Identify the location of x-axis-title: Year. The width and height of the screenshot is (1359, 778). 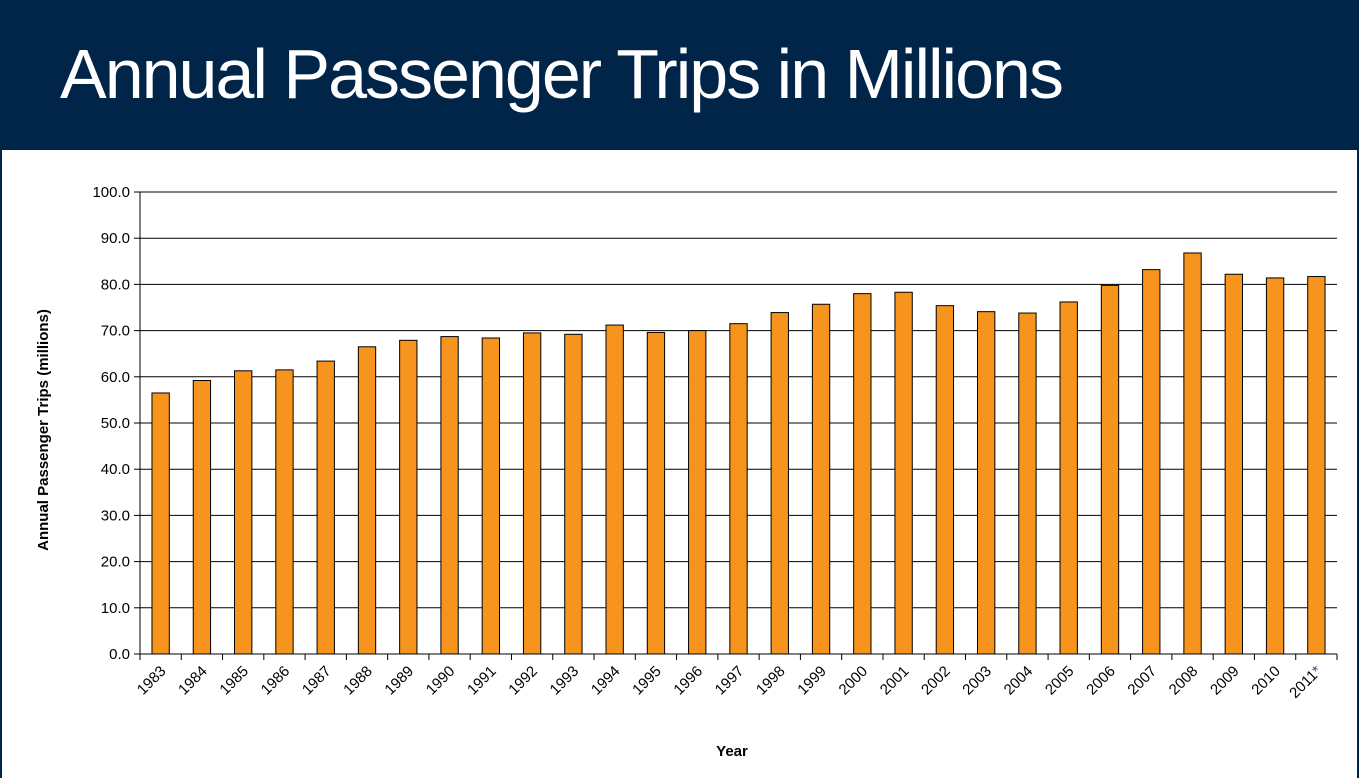
(732, 751).